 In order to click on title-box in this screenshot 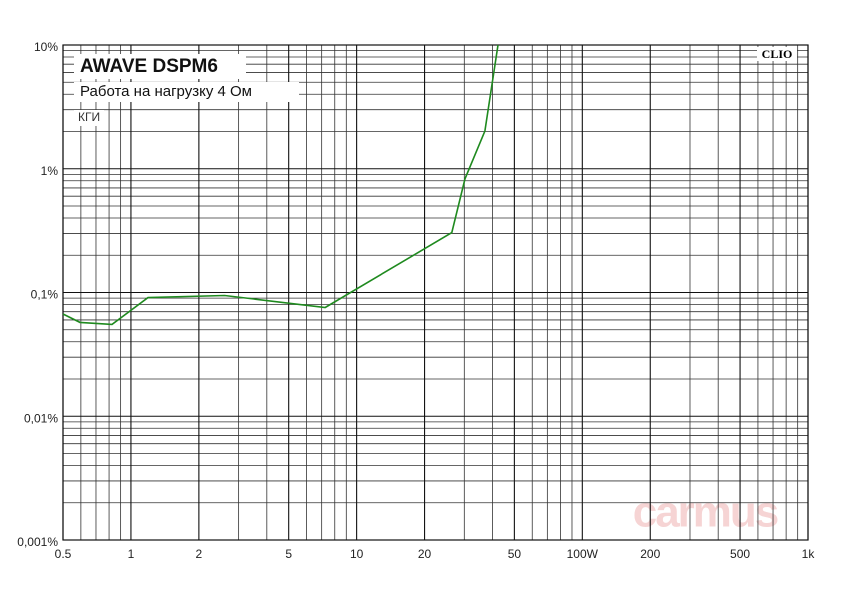, I will do `click(160, 66)`.